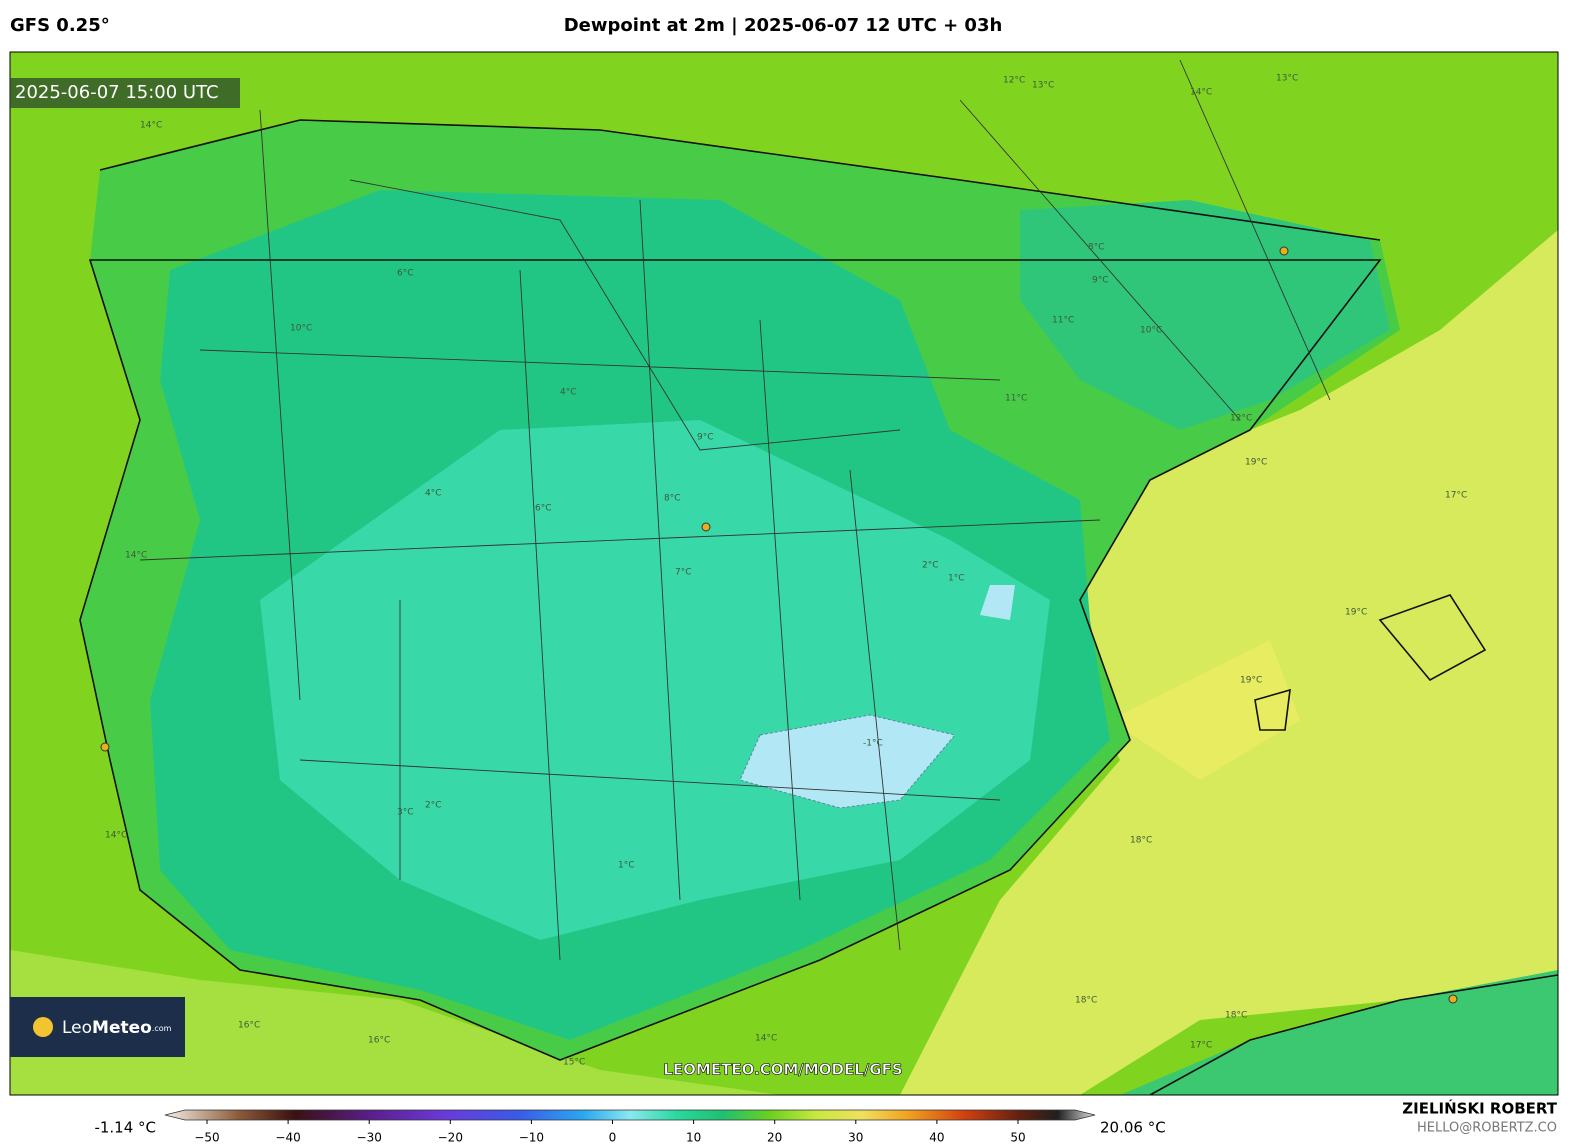 This screenshot has height=1148, width=1570. What do you see at coordinates (783, 25) in the screenshot?
I see `map-title: Dewpoint at 2m | 2025-06-07 12 UTC + 03h` at bounding box center [783, 25].